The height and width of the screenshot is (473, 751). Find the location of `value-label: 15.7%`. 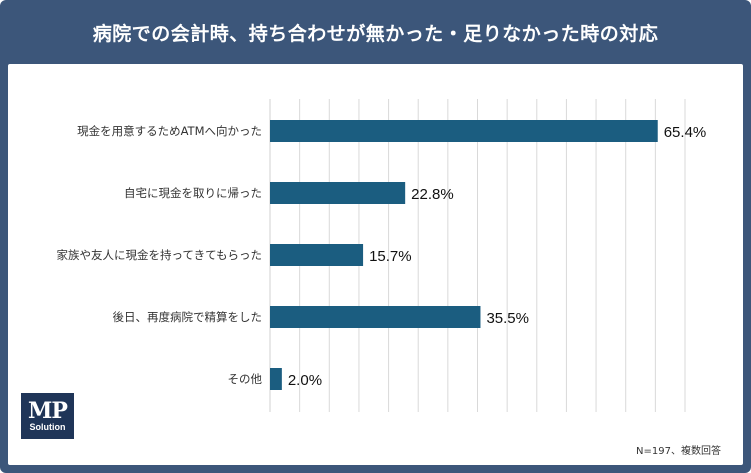

value-label: 15.7% is located at coordinates (390, 256).